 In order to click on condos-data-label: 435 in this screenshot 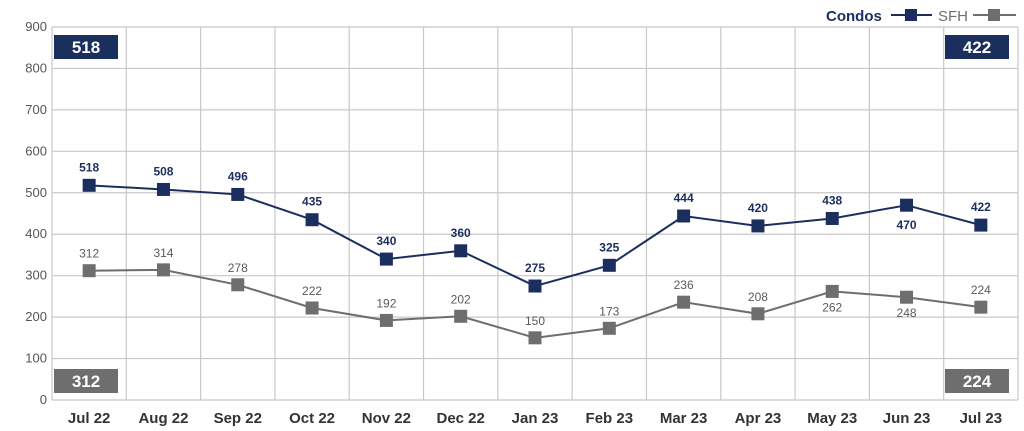, I will do `click(312, 202)`.